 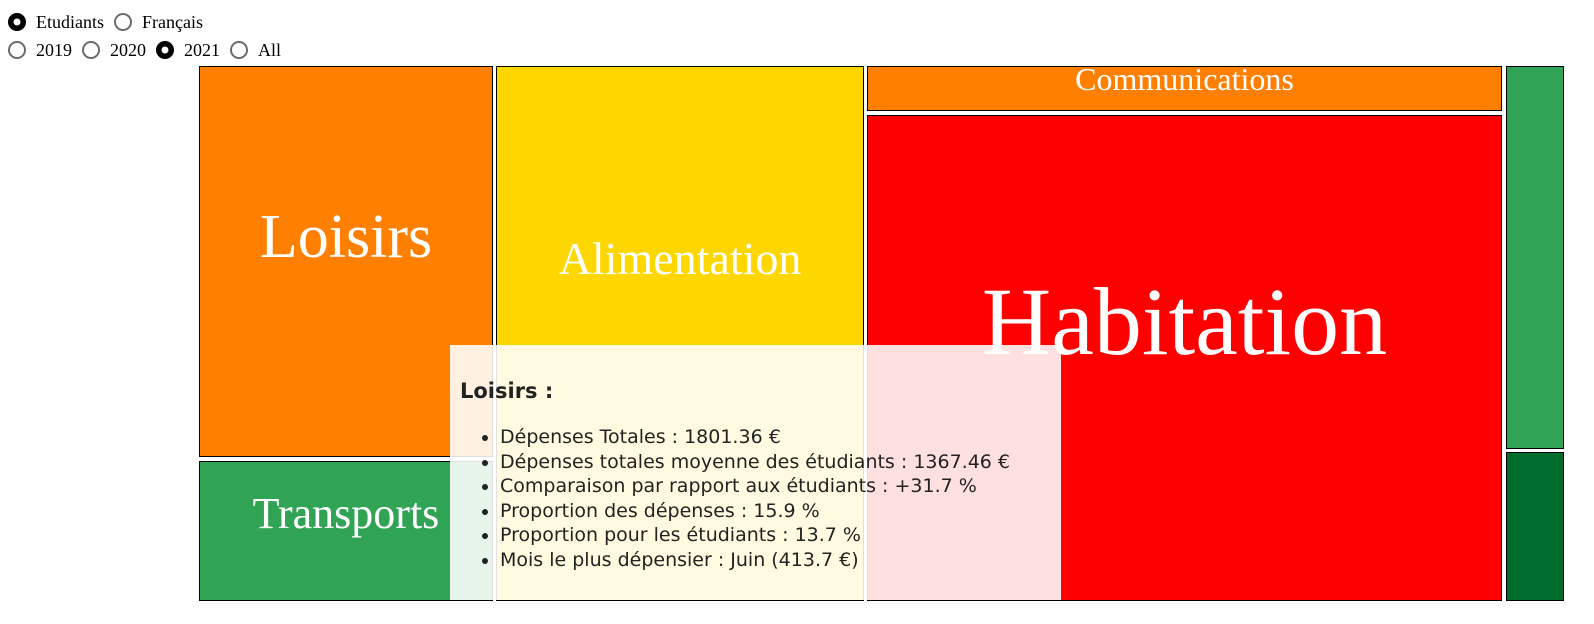 What do you see at coordinates (680, 258) in the screenshot?
I see `tile-label-alimentation: Alimentation` at bounding box center [680, 258].